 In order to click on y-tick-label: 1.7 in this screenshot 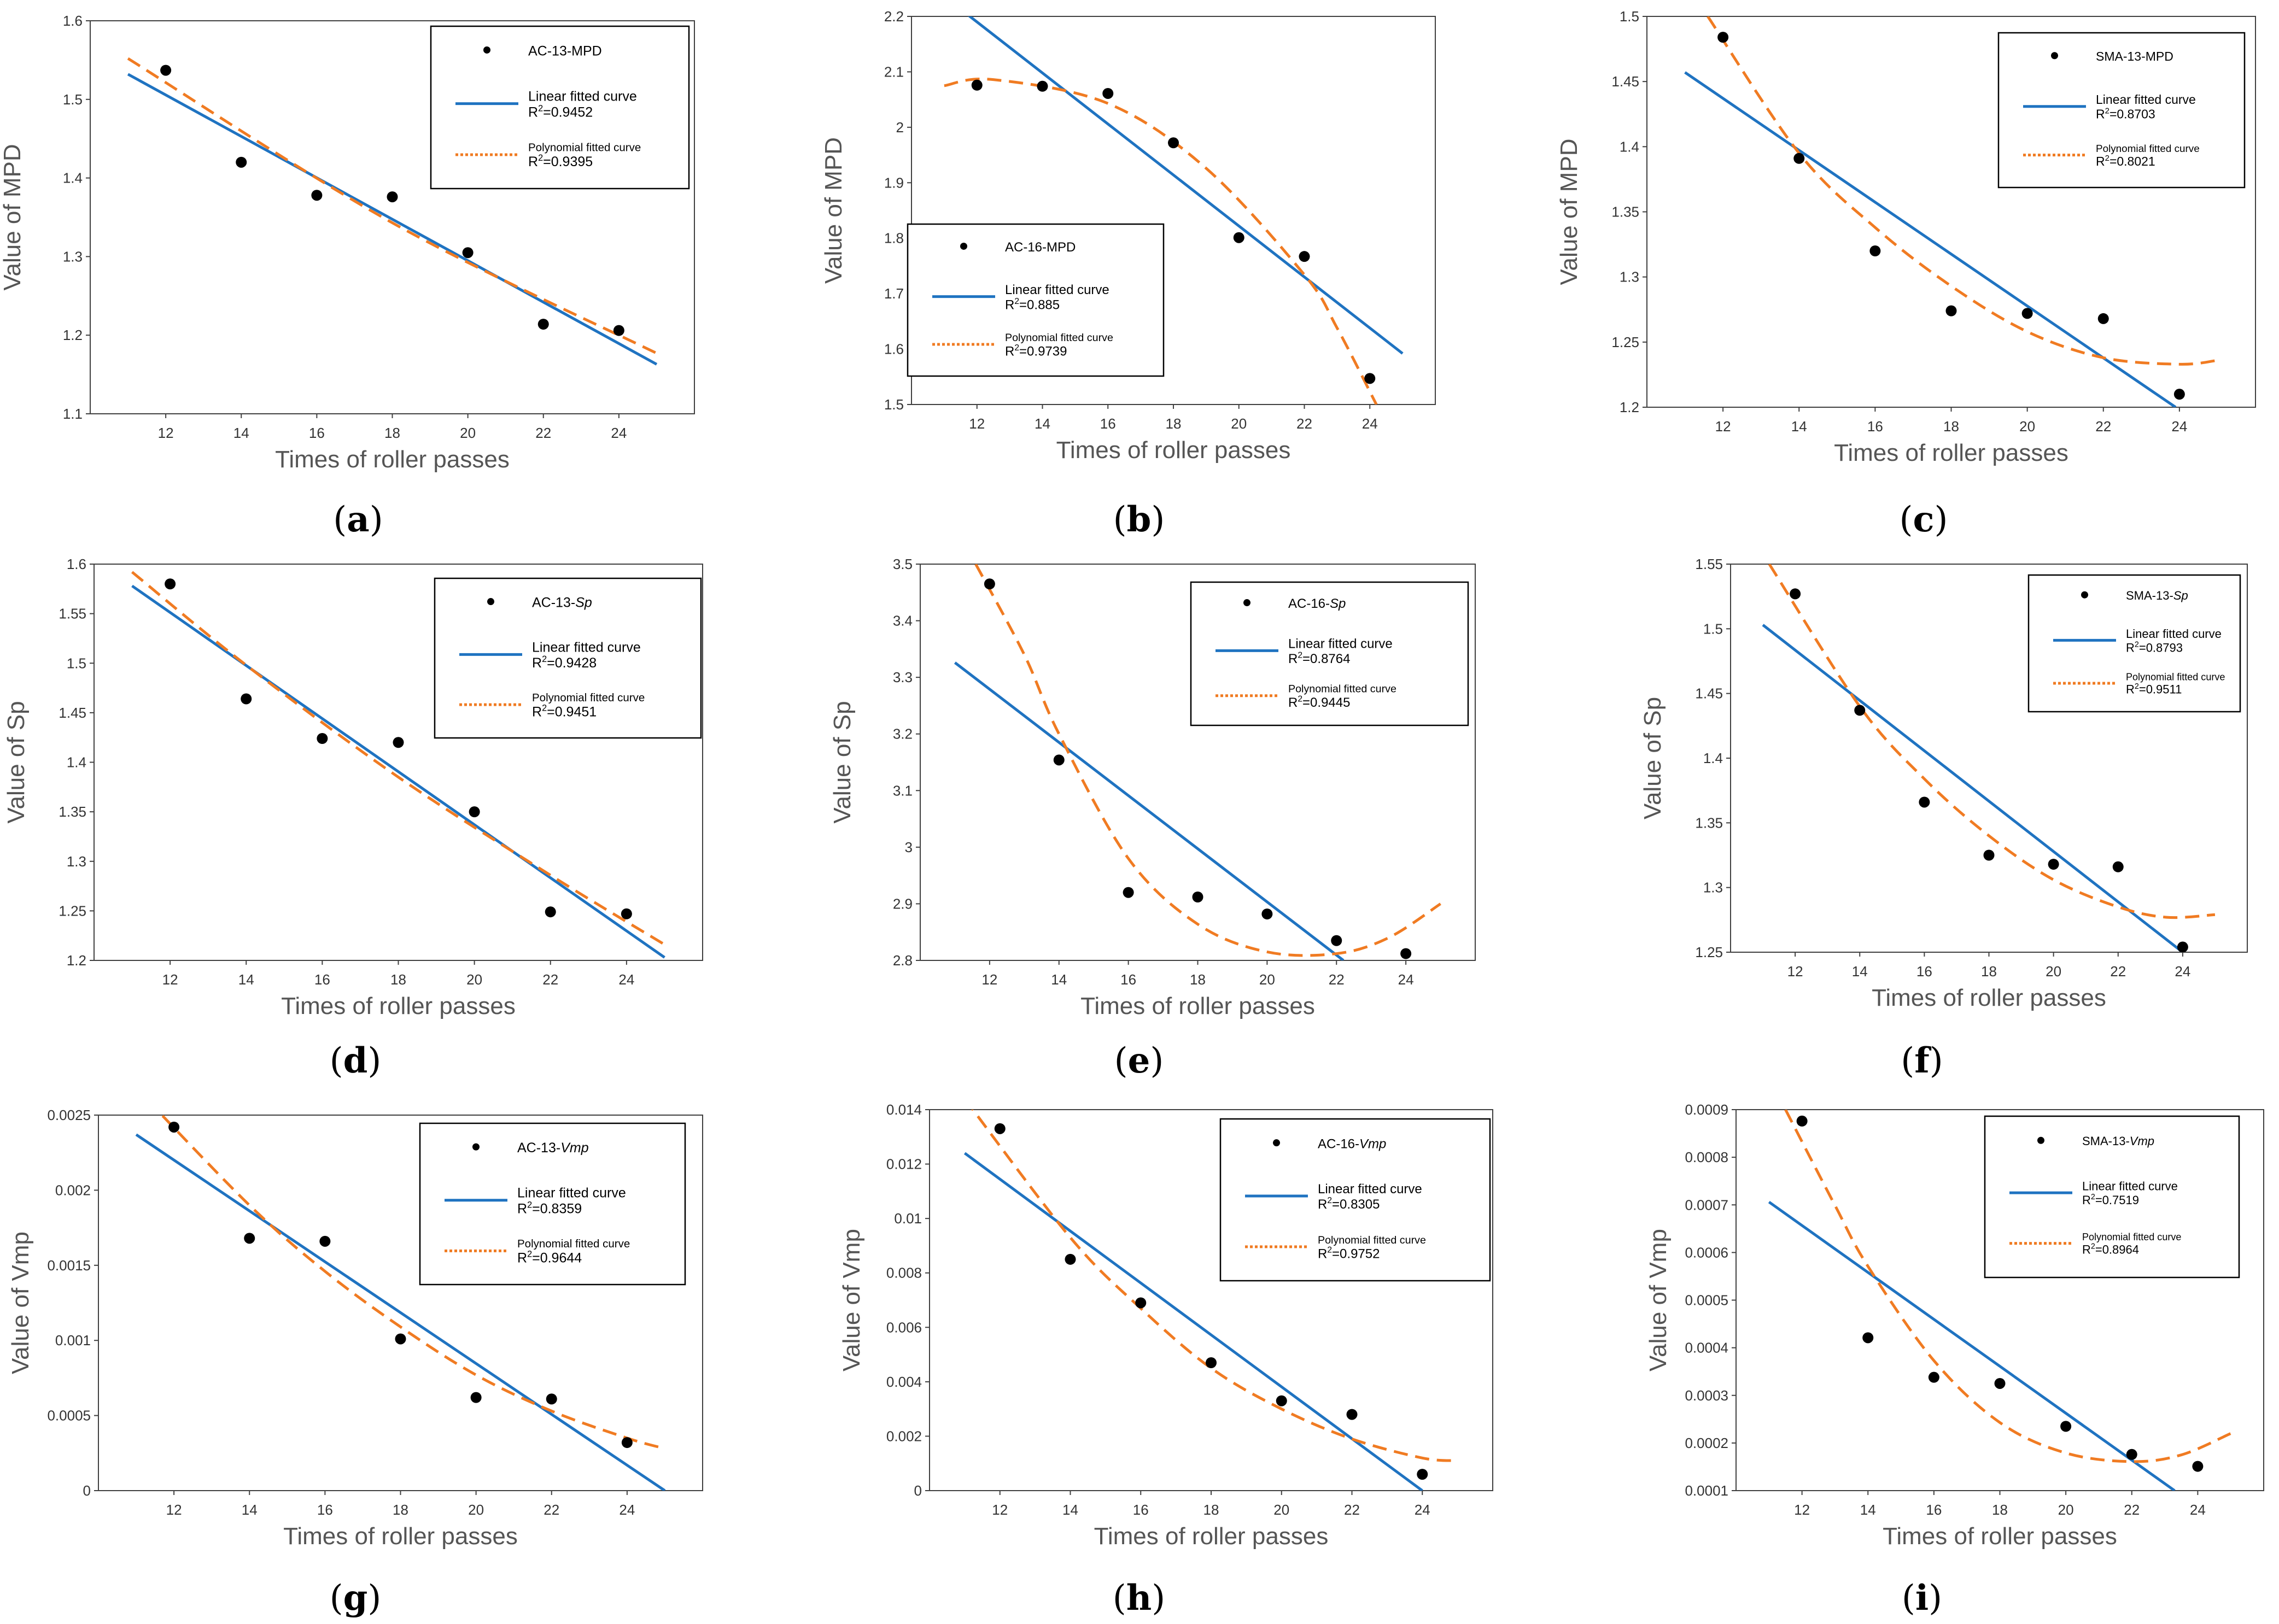, I will do `click(894, 293)`.